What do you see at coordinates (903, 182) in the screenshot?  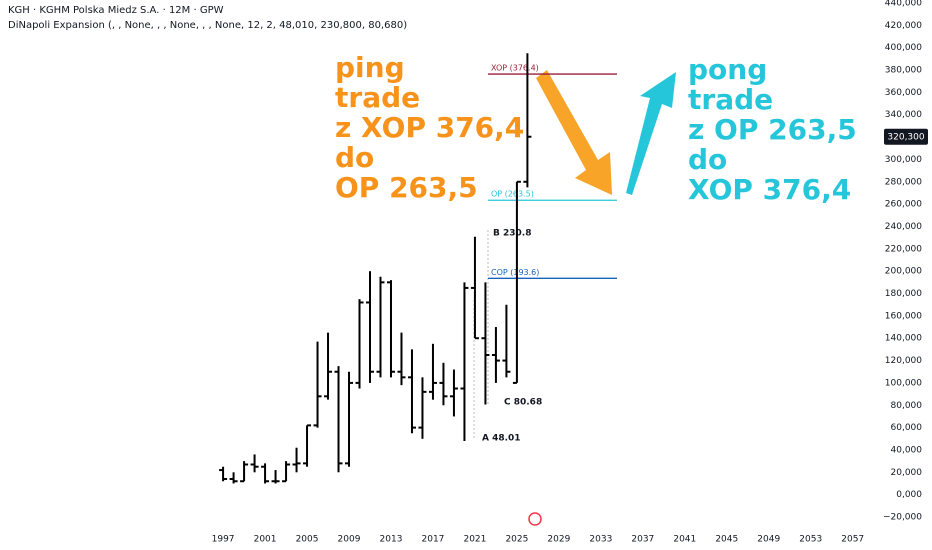 I see `y-tick-label: 280,000` at bounding box center [903, 182].